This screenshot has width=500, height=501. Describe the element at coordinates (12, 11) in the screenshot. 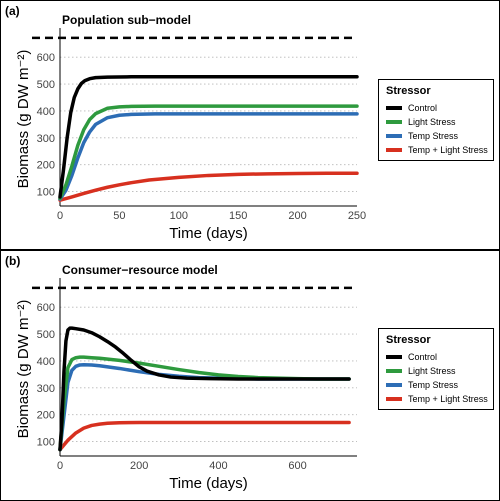

I see `panel-label: (a)` at that location.